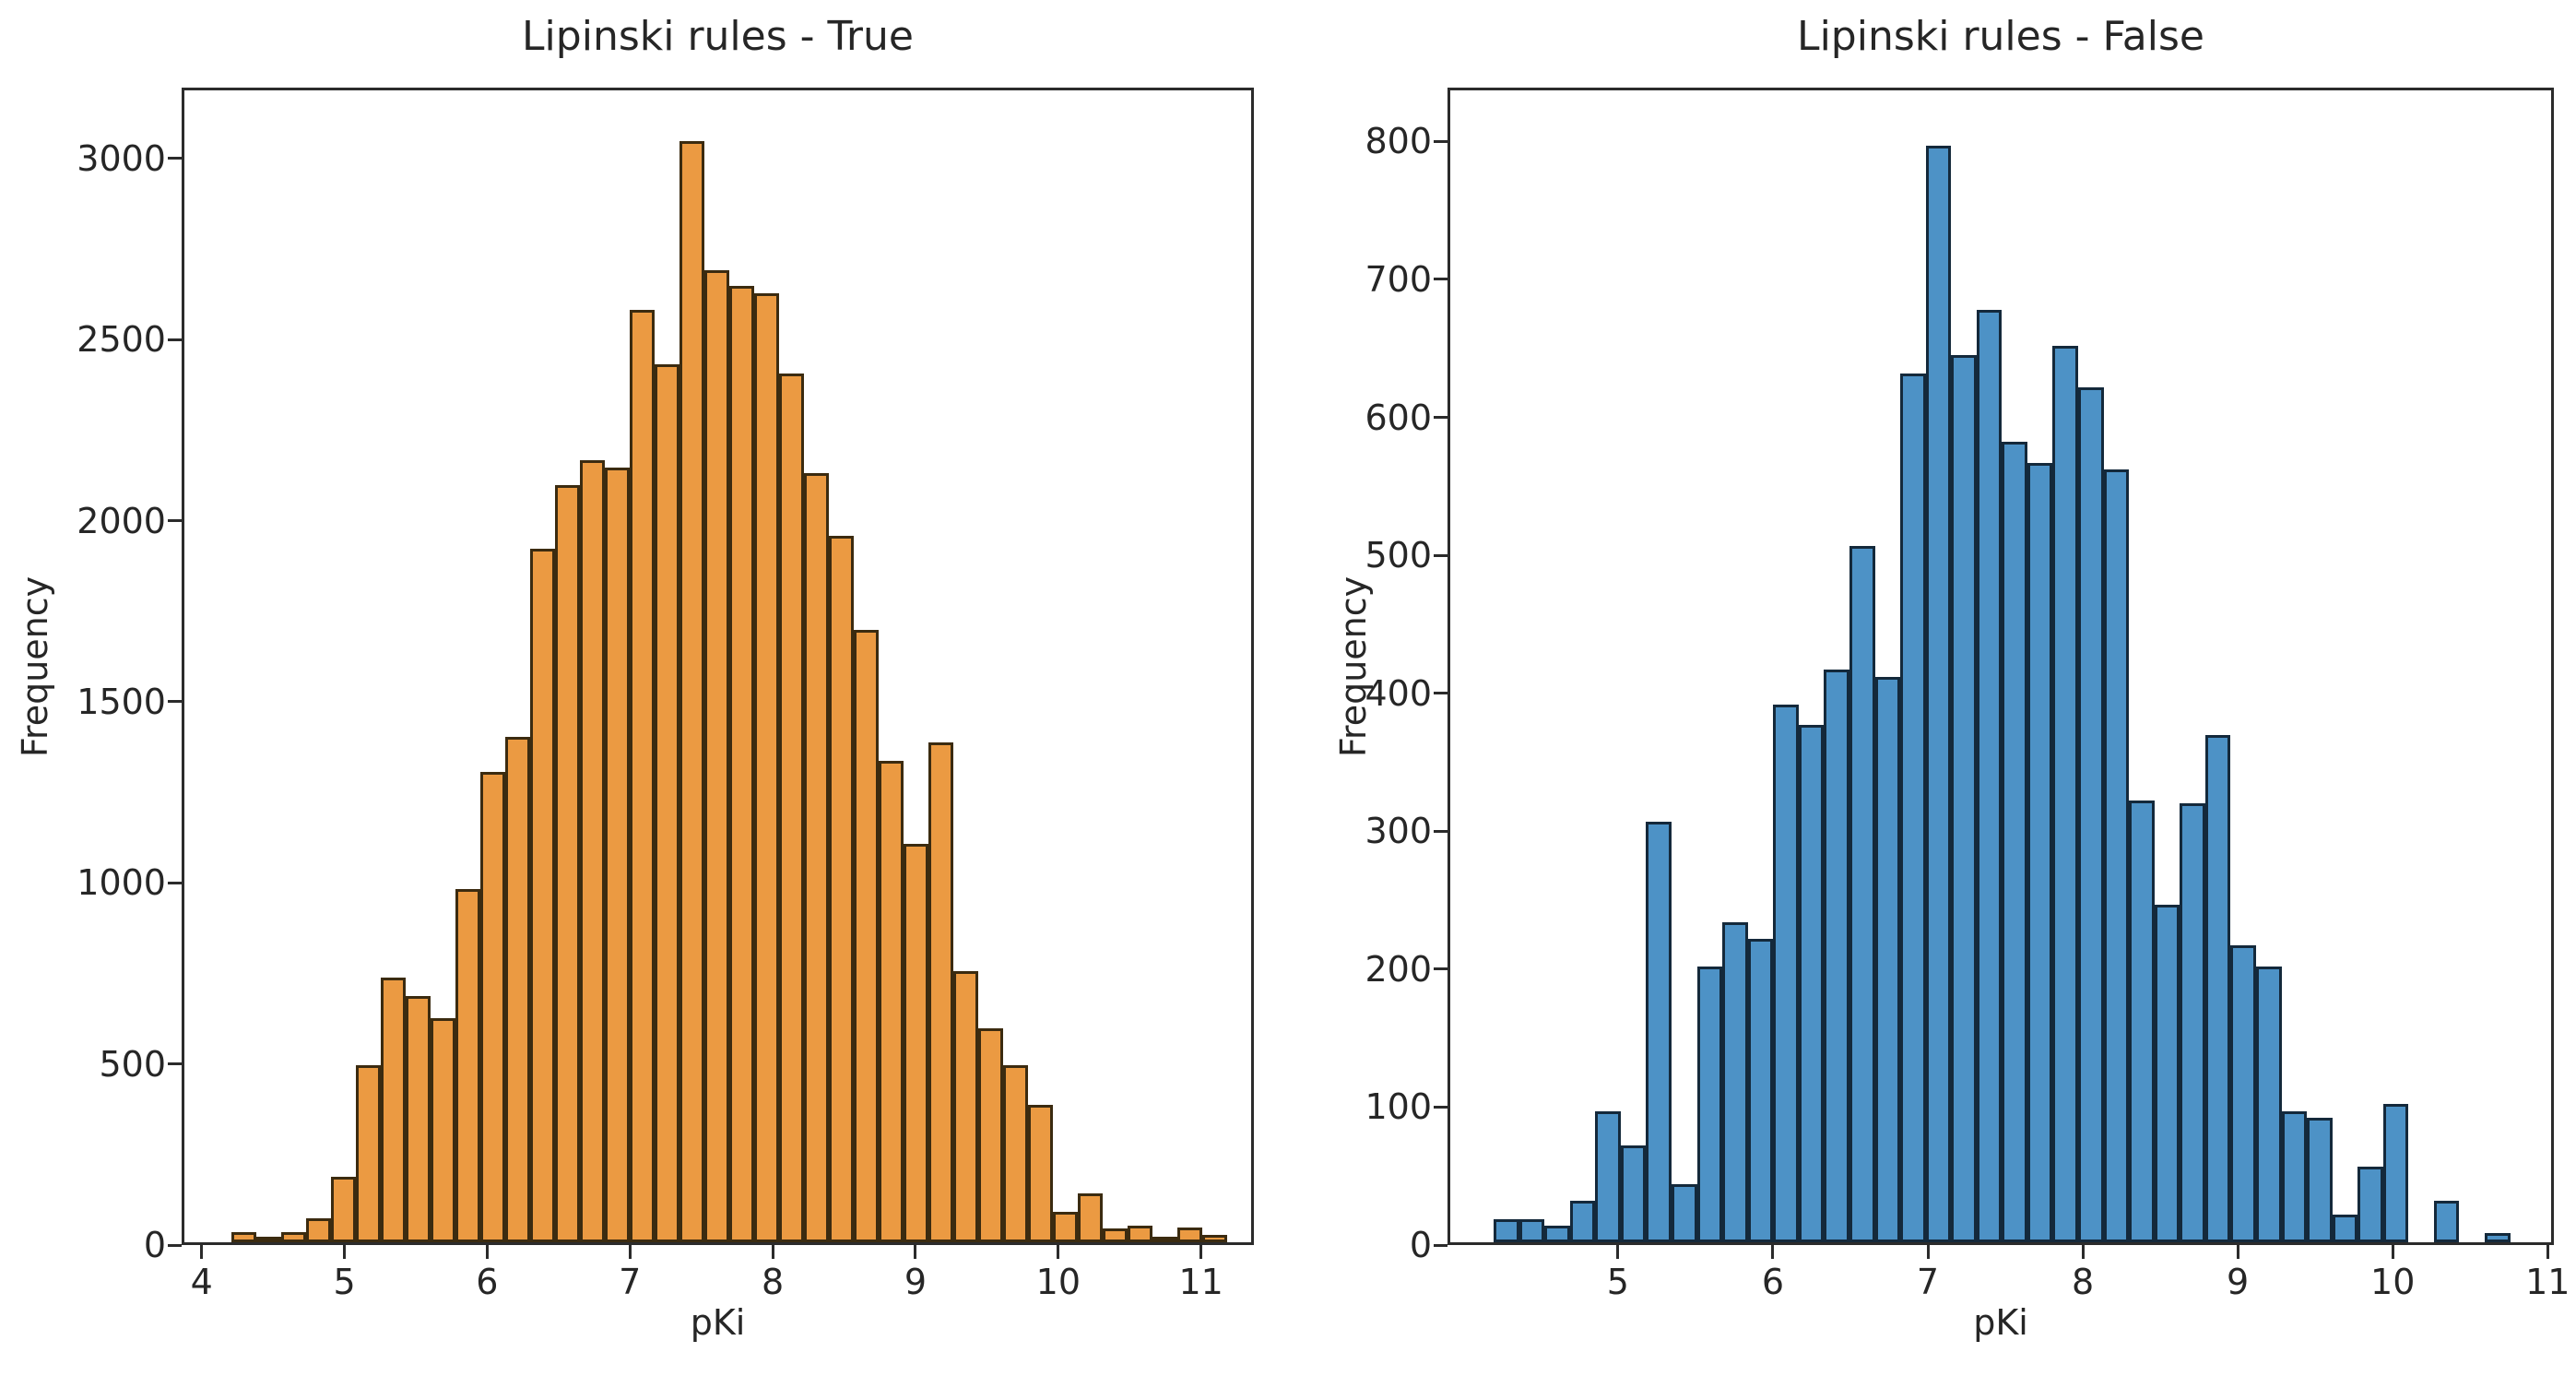  I want to click on y-tick-label: 100, so click(1398, 1107).